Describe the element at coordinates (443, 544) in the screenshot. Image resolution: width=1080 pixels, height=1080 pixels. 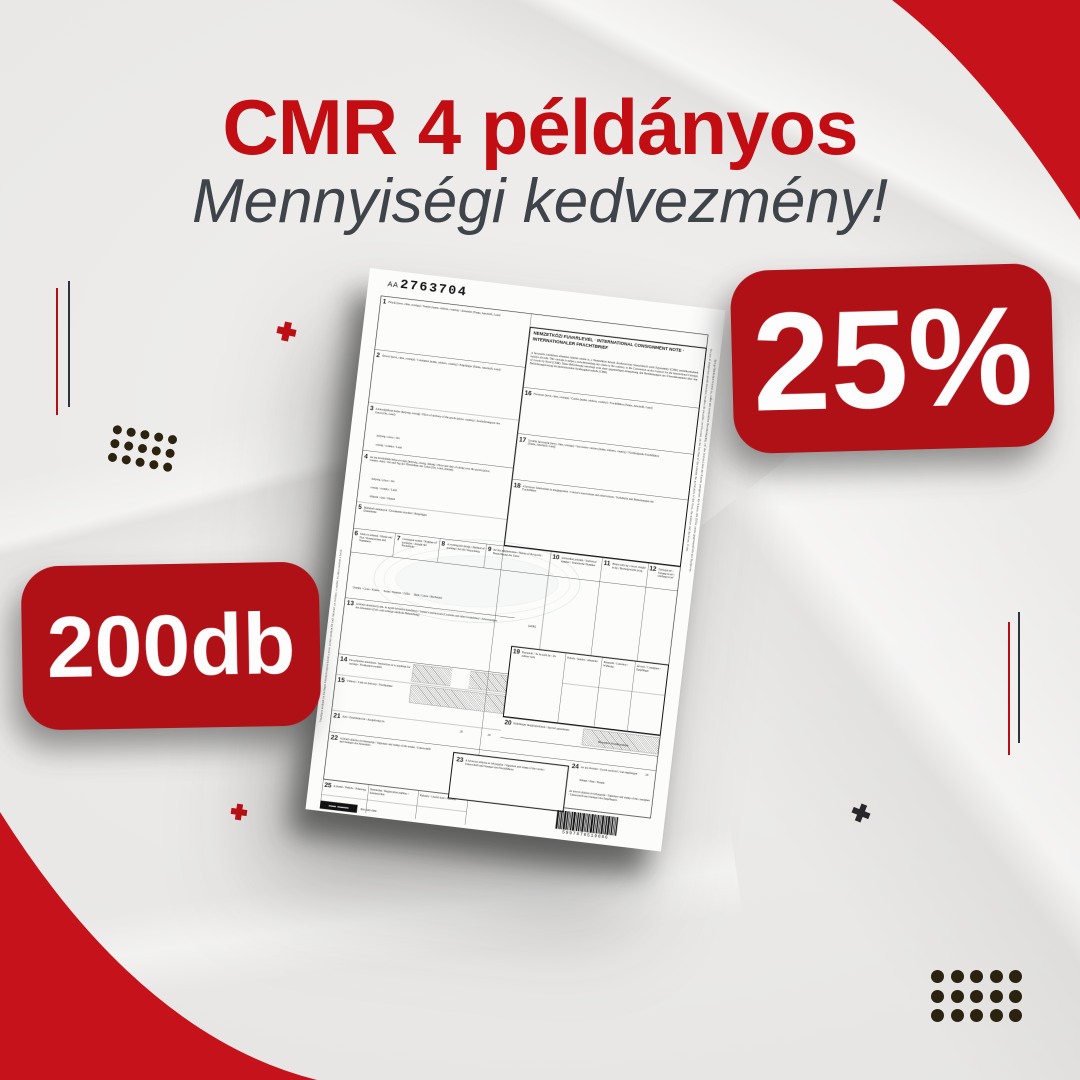
I see `box-number: 8` at that location.